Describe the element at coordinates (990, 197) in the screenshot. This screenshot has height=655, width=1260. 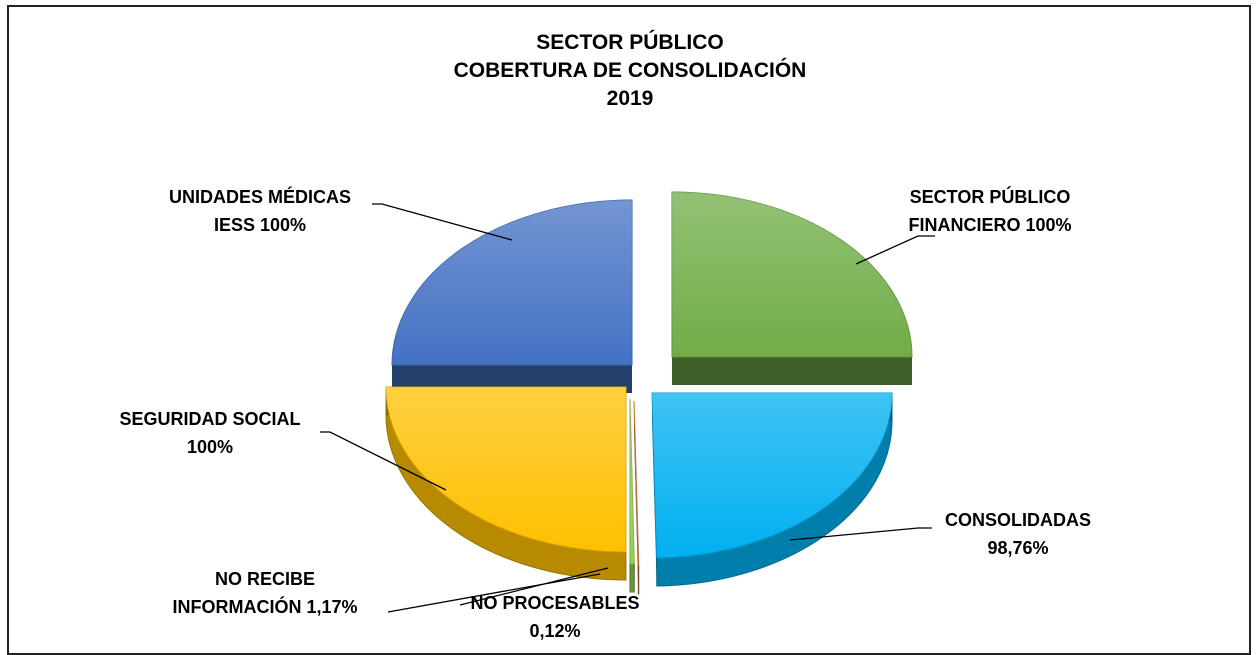
I see `label-financiero-line-1: SECTOR PÚBLICO` at that location.